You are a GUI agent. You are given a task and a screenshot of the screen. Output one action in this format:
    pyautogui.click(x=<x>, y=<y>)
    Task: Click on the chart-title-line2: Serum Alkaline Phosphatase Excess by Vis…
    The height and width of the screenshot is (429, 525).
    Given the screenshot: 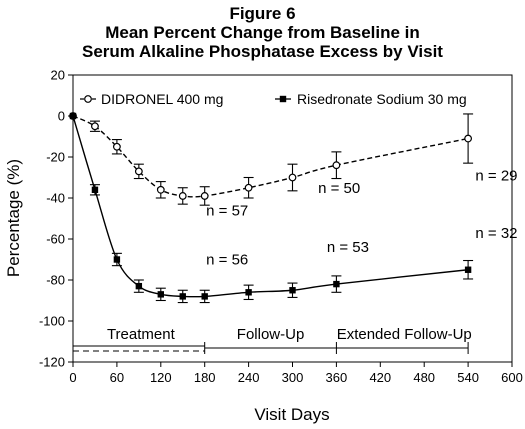 What is the action you would take?
    pyautogui.click(x=262, y=51)
    